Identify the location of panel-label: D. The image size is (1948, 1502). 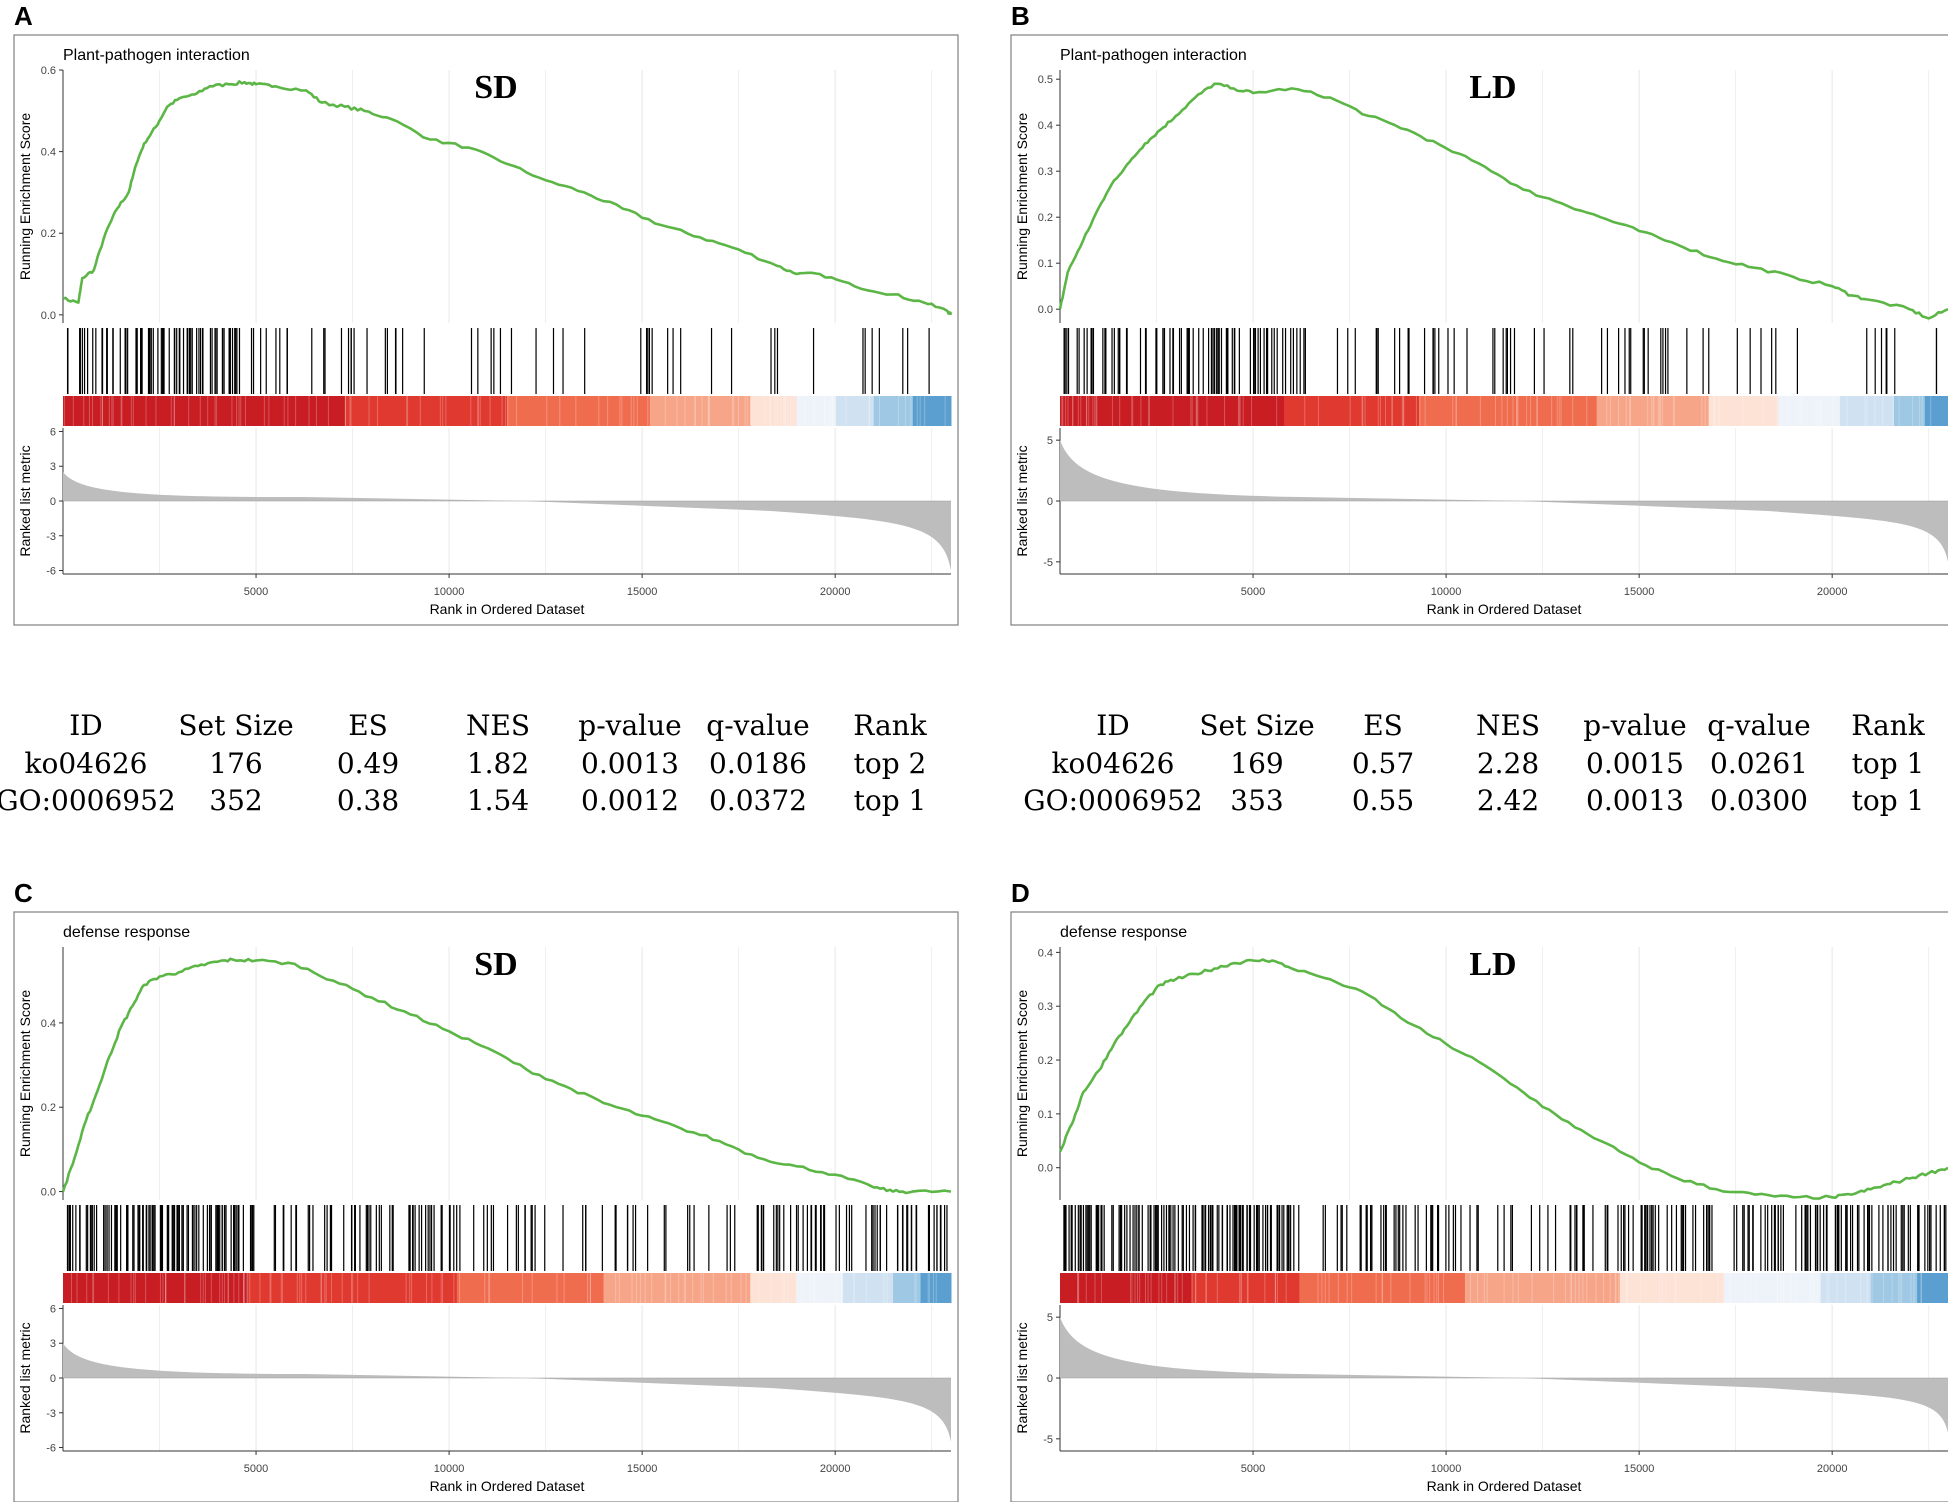
(1020, 893).